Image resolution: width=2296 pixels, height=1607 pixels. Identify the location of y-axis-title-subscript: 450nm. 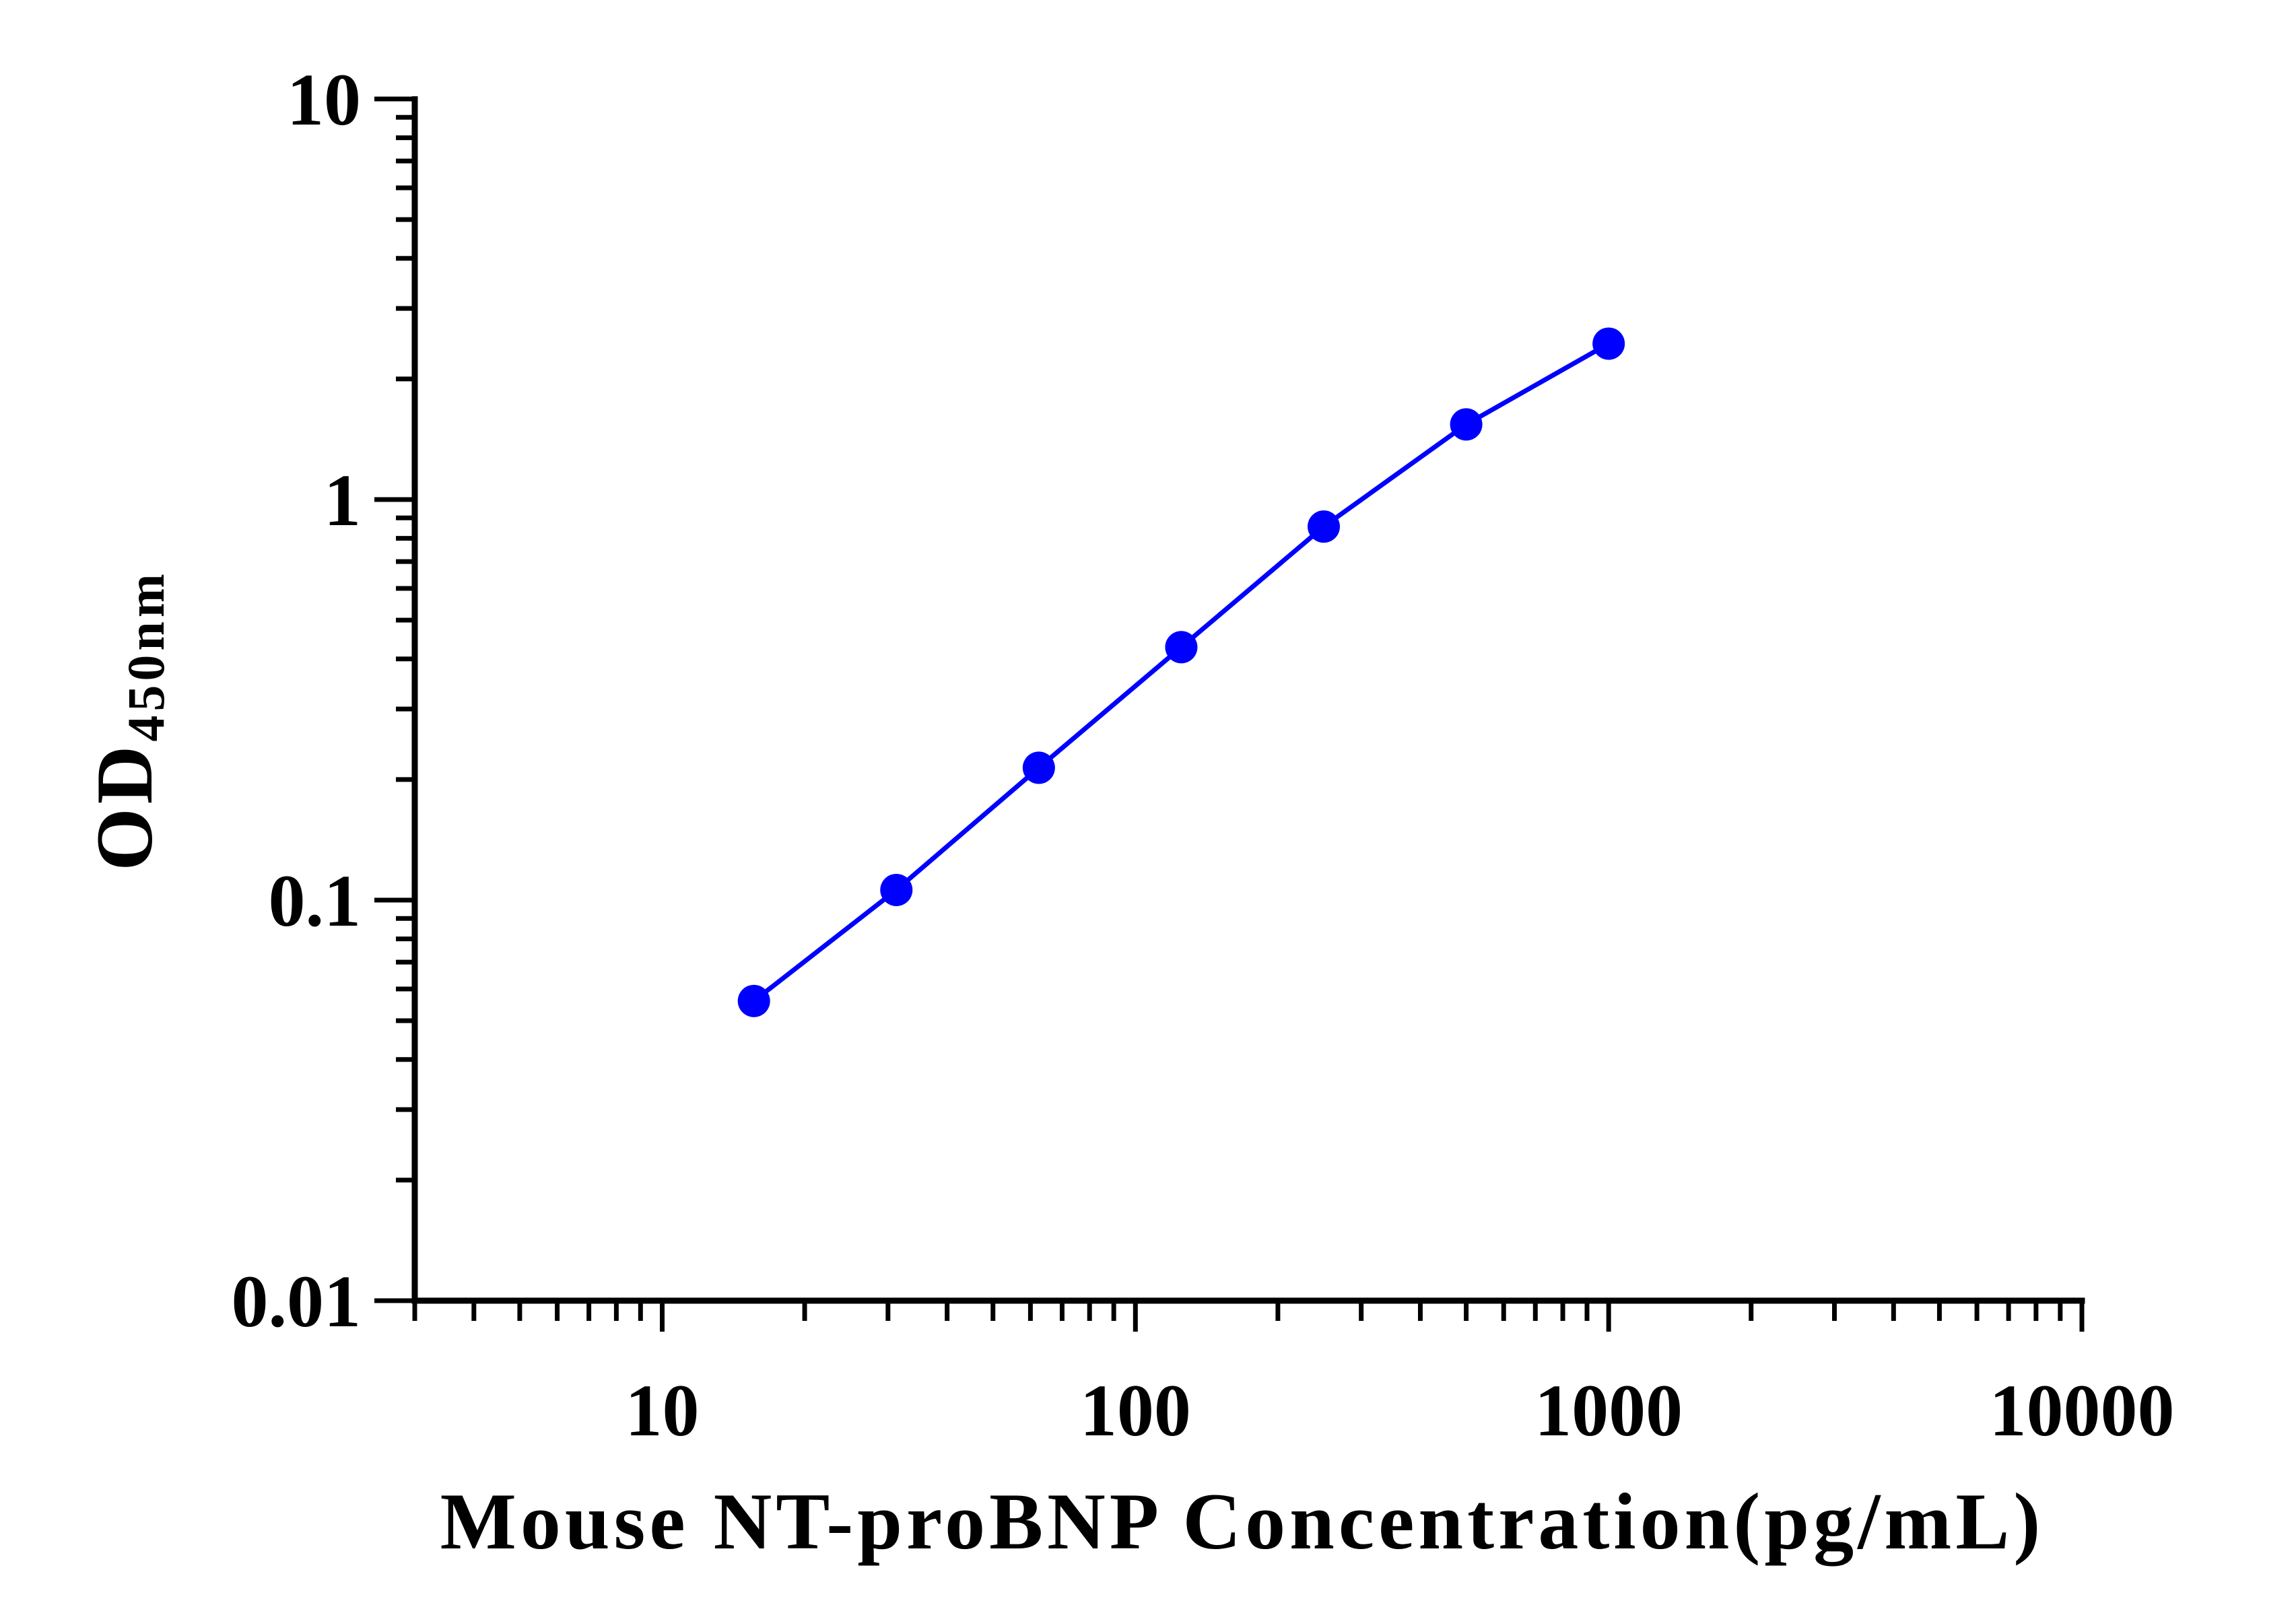
(145, 655).